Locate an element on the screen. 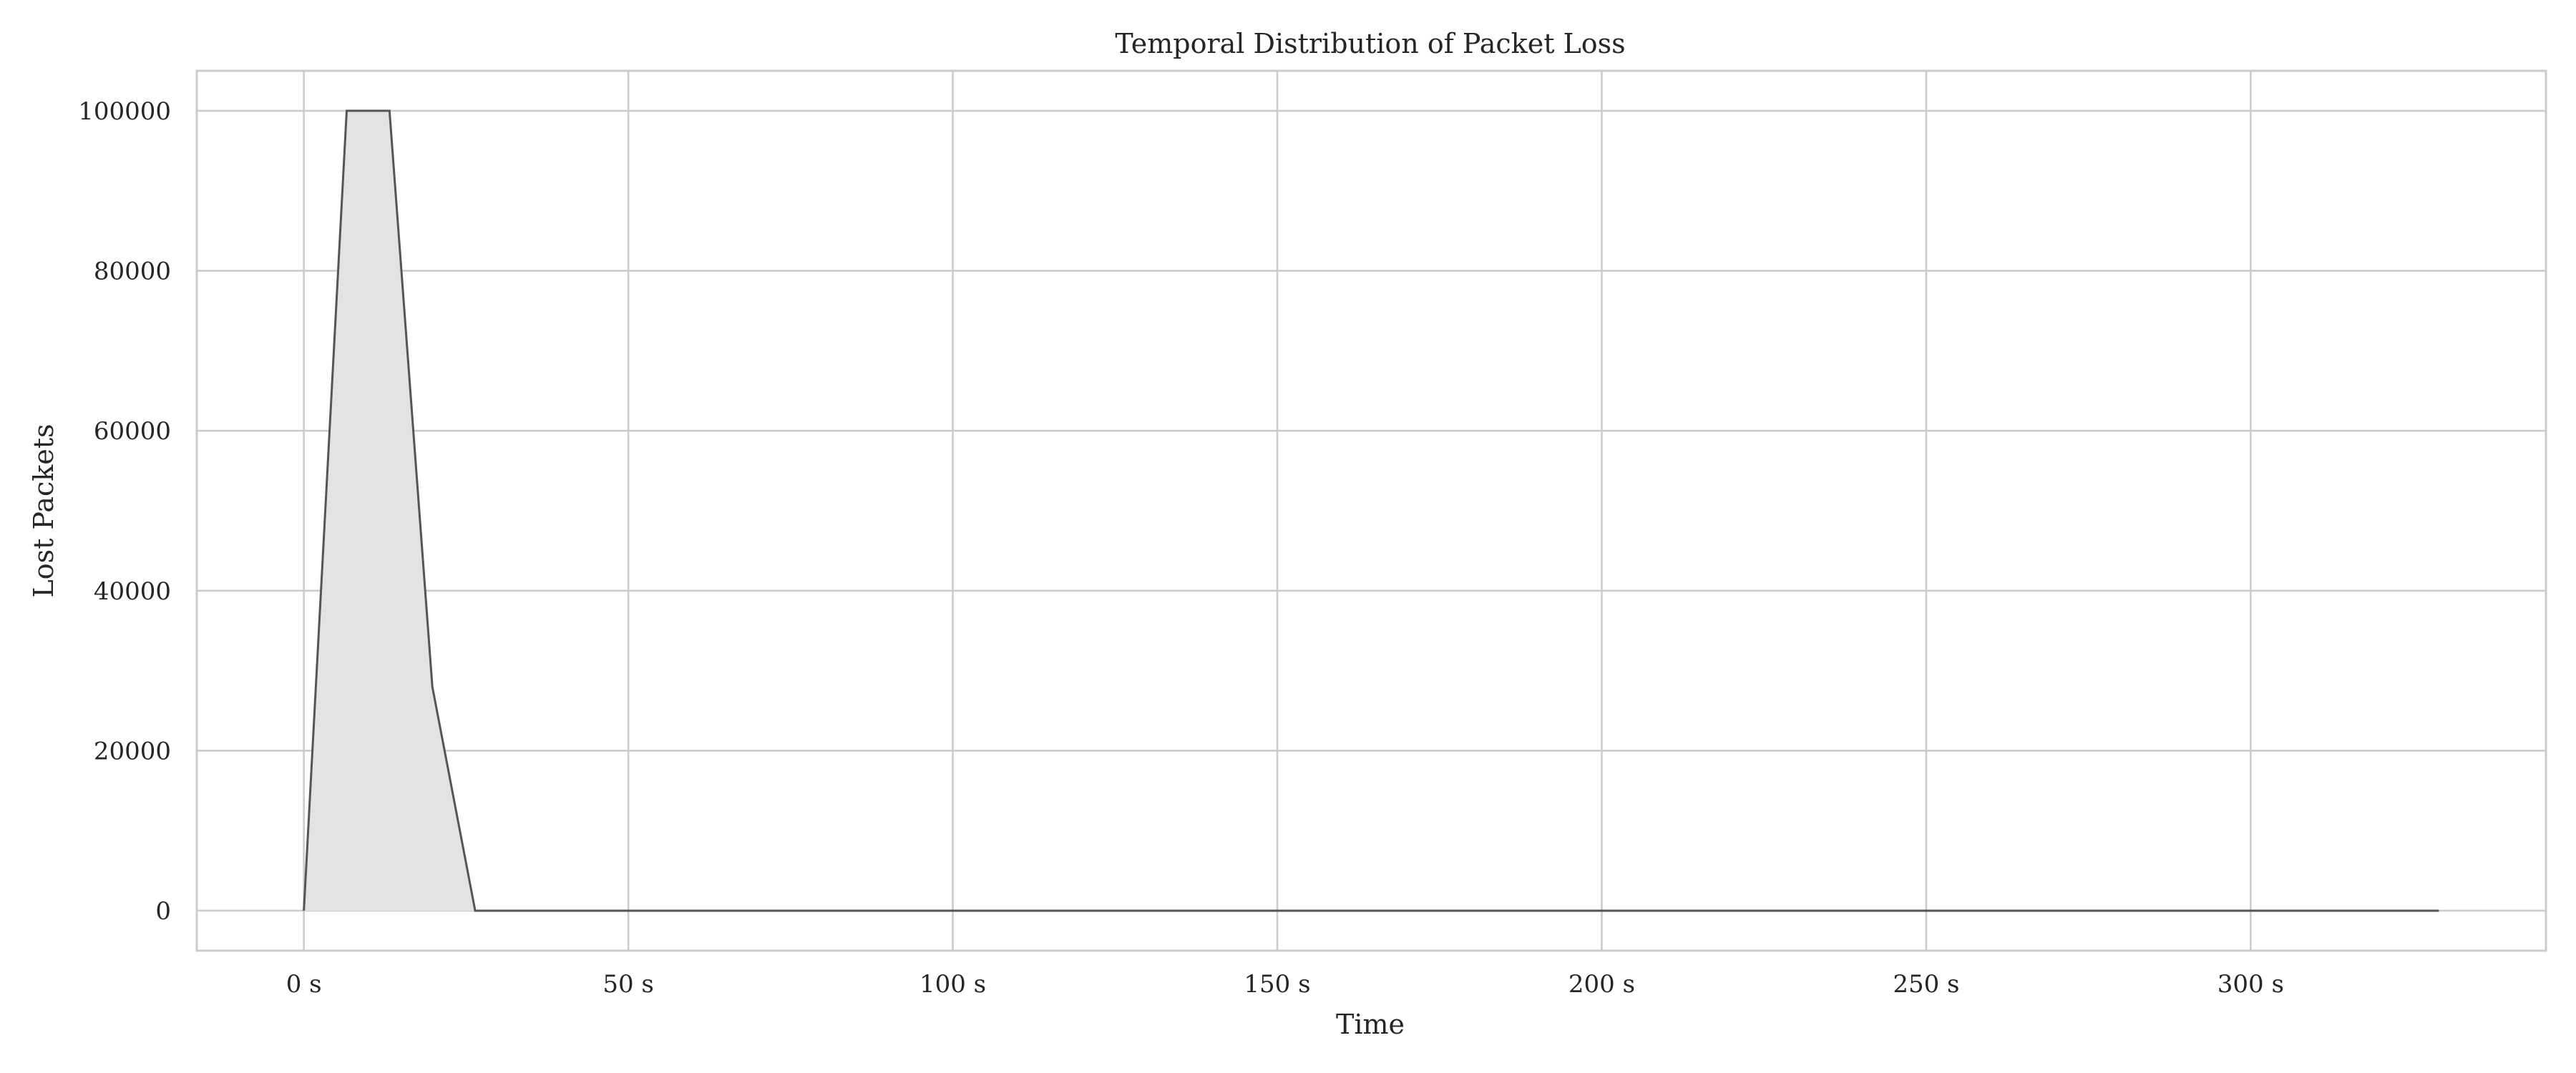 This screenshot has width=2576, height=1073. x-axis-label: Time is located at coordinates (1370, 1024).